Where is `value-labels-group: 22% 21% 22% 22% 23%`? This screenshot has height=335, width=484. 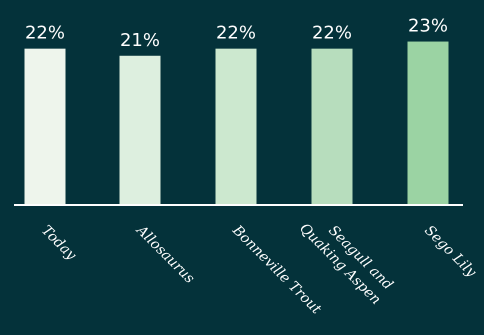
value-labels-group: 22% 21% 22% 22% 23% is located at coordinates (236, 33).